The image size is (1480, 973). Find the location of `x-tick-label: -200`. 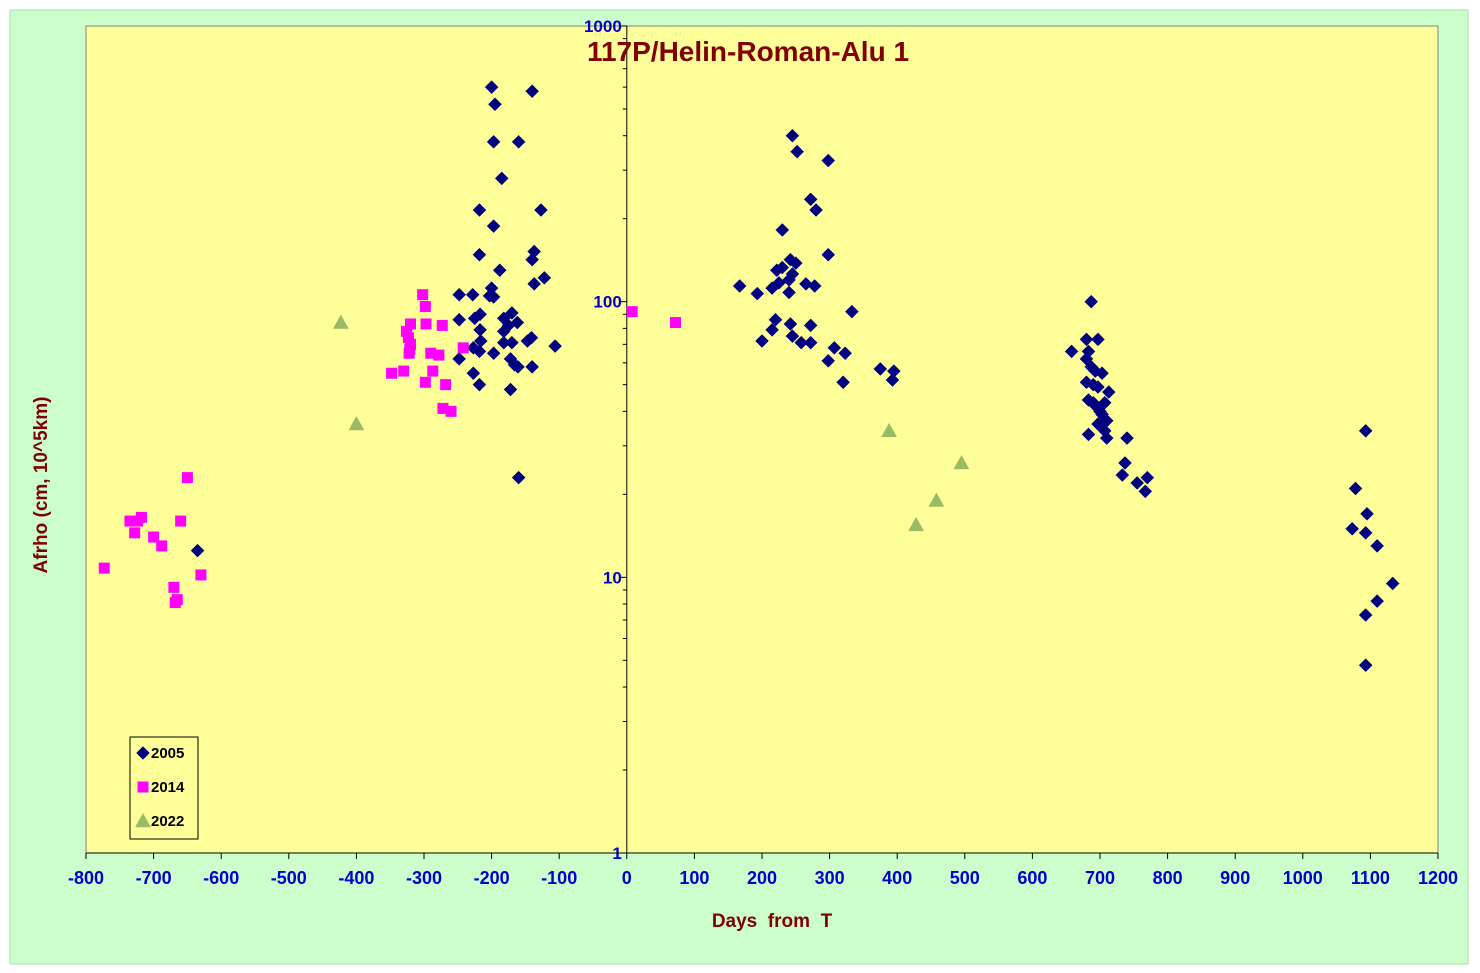

x-tick-label: -200 is located at coordinates (492, 878).